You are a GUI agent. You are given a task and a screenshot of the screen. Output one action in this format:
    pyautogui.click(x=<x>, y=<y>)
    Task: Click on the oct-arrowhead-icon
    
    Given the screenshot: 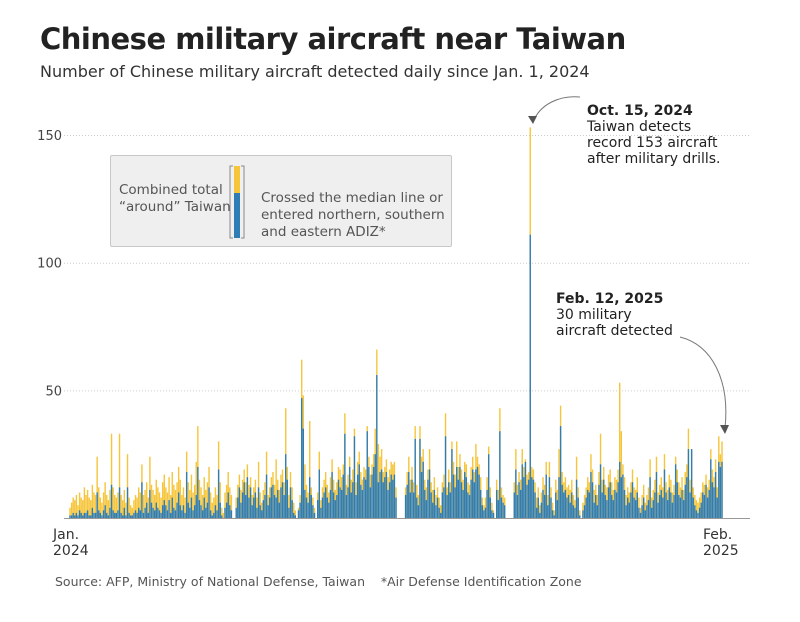 What is the action you would take?
    pyautogui.click(x=532, y=120)
    